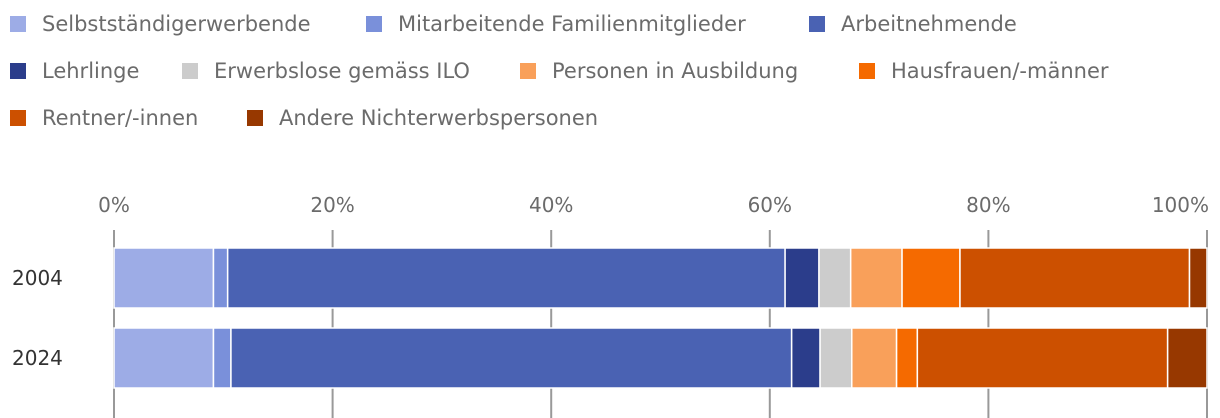 This screenshot has width=1220, height=418. Describe the element at coordinates (120, 118) in the screenshot. I see `legend-label: Rentner/-innen` at that location.